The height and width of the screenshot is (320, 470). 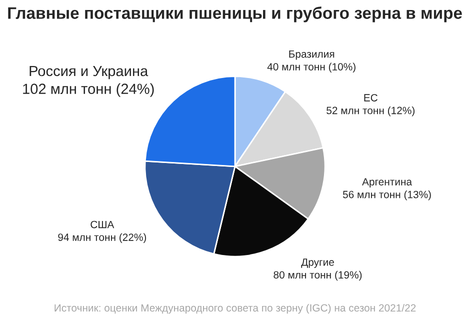 What do you see at coordinates (317, 263) in the screenshot?
I see `slice-label: Другие` at bounding box center [317, 263].